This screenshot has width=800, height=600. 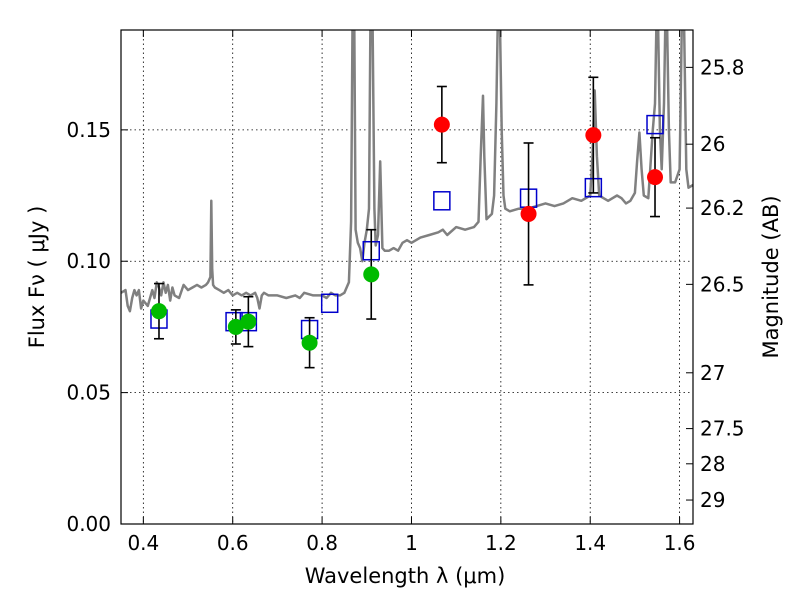 I want to click on x-tick-label: 1.4, so click(x=590, y=543).